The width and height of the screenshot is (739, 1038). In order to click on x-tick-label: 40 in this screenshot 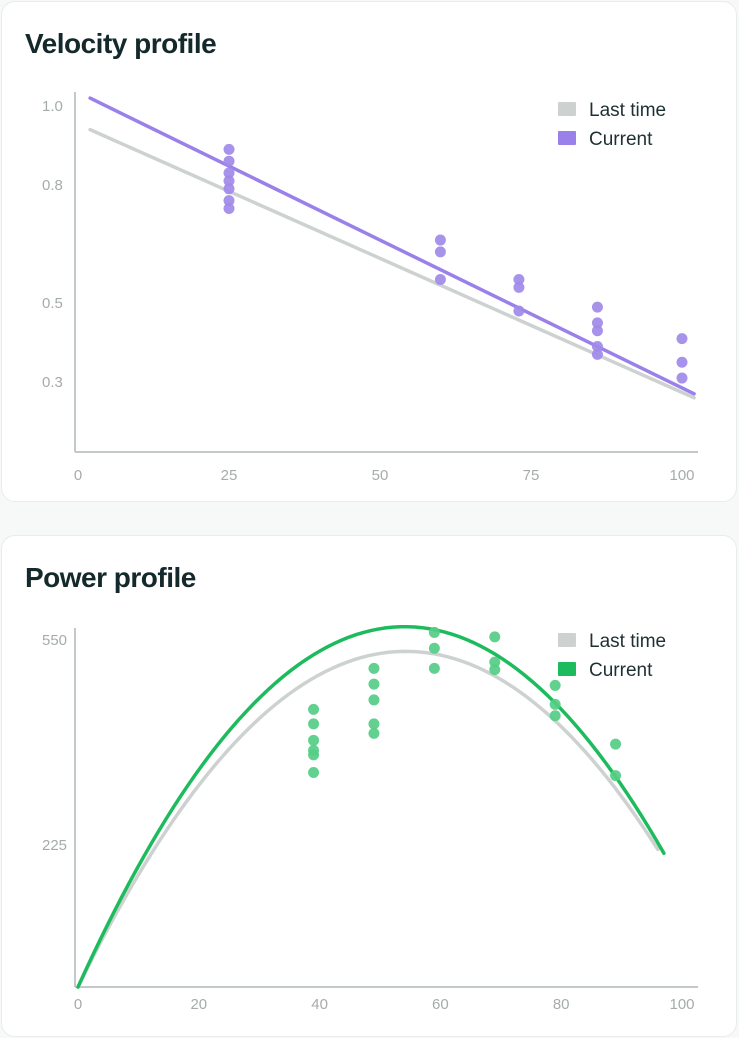, I will do `click(319, 1004)`.